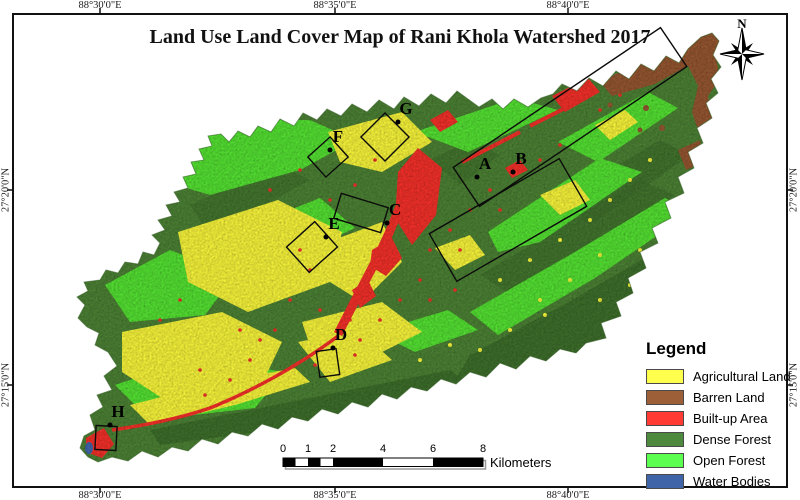  I want to click on site-label-G: G, so click(406, 108).